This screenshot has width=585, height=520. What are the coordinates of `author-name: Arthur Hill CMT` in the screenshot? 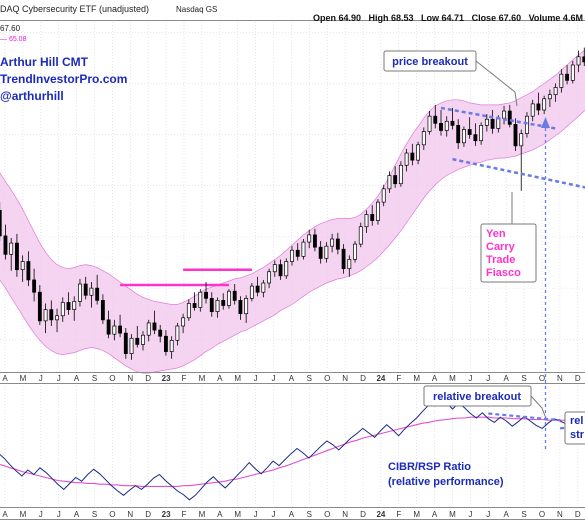 It's located at (44, 62).